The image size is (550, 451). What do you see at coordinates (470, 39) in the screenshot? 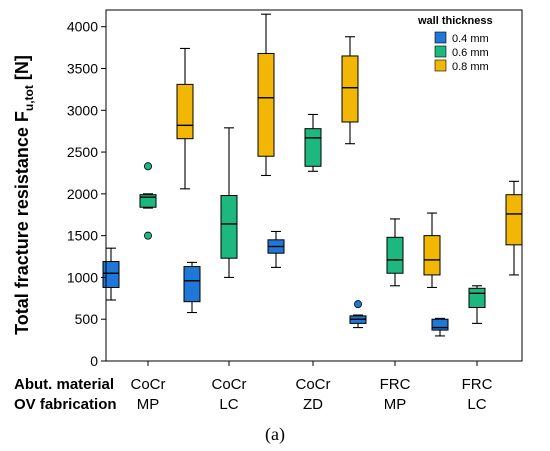
I see `legend-label: 0.4 mm` at bounding box center [470, 39].